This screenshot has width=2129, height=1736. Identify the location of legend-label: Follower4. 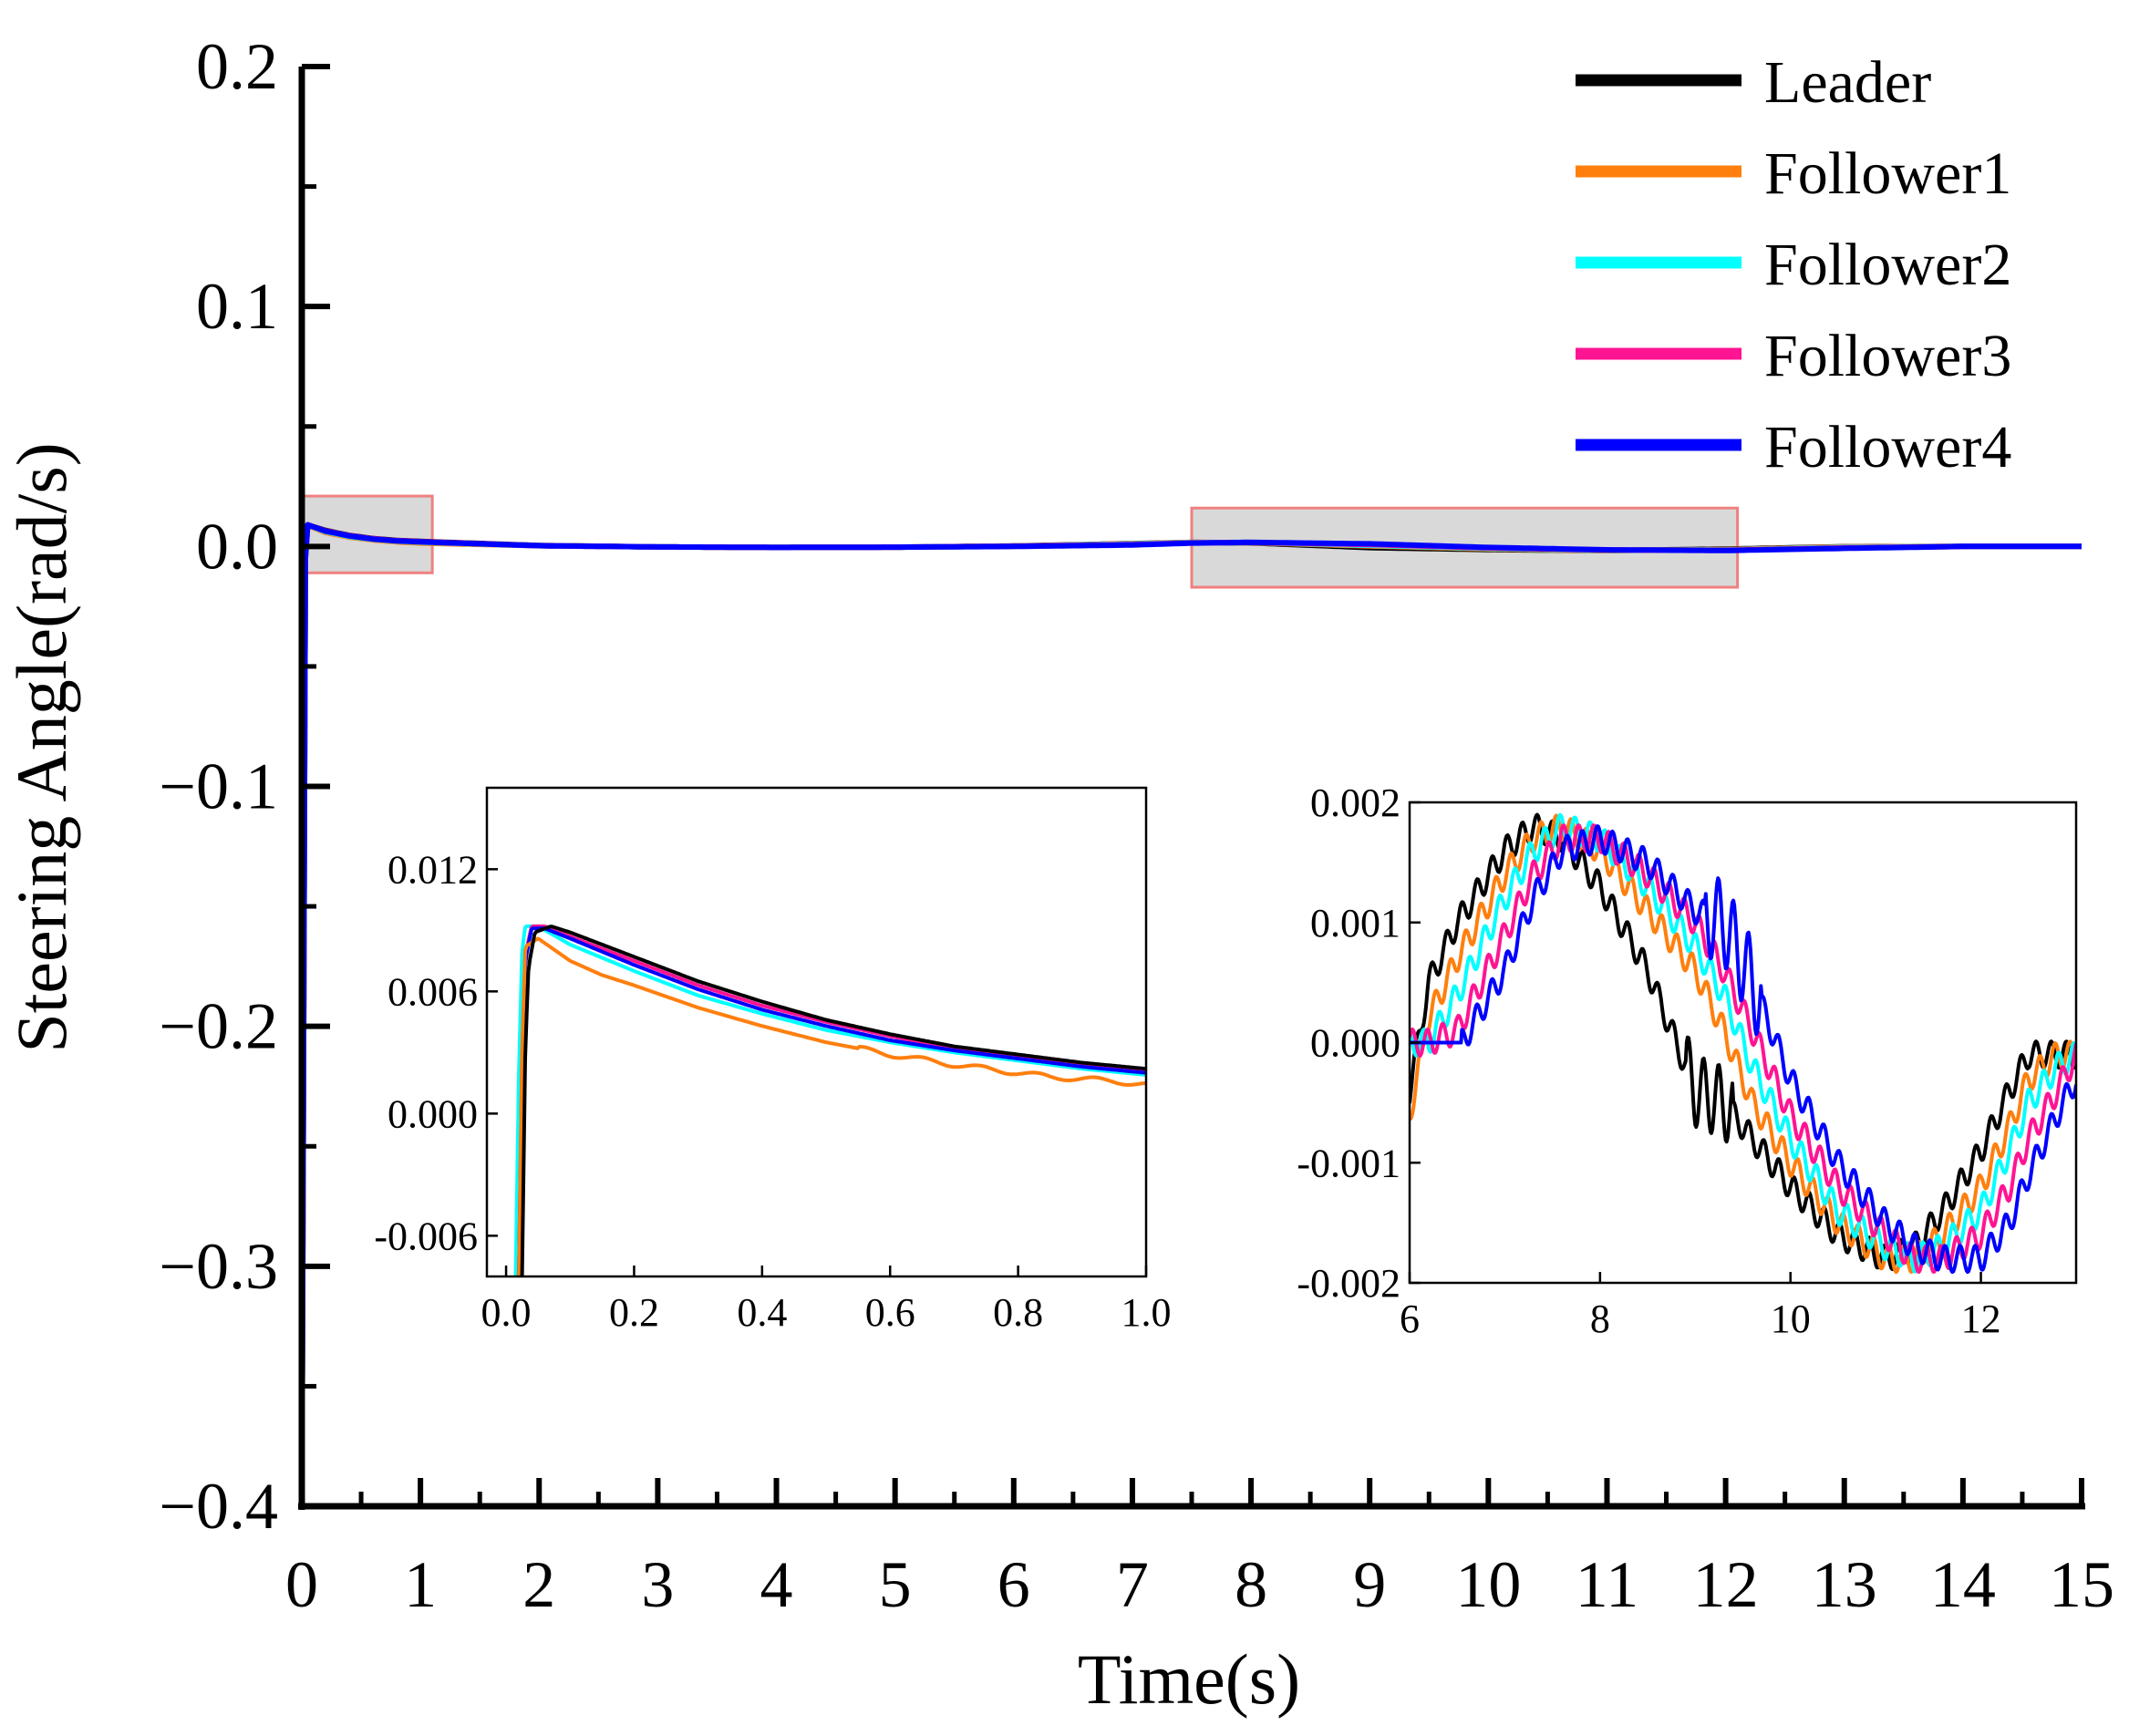
(1887, 447).